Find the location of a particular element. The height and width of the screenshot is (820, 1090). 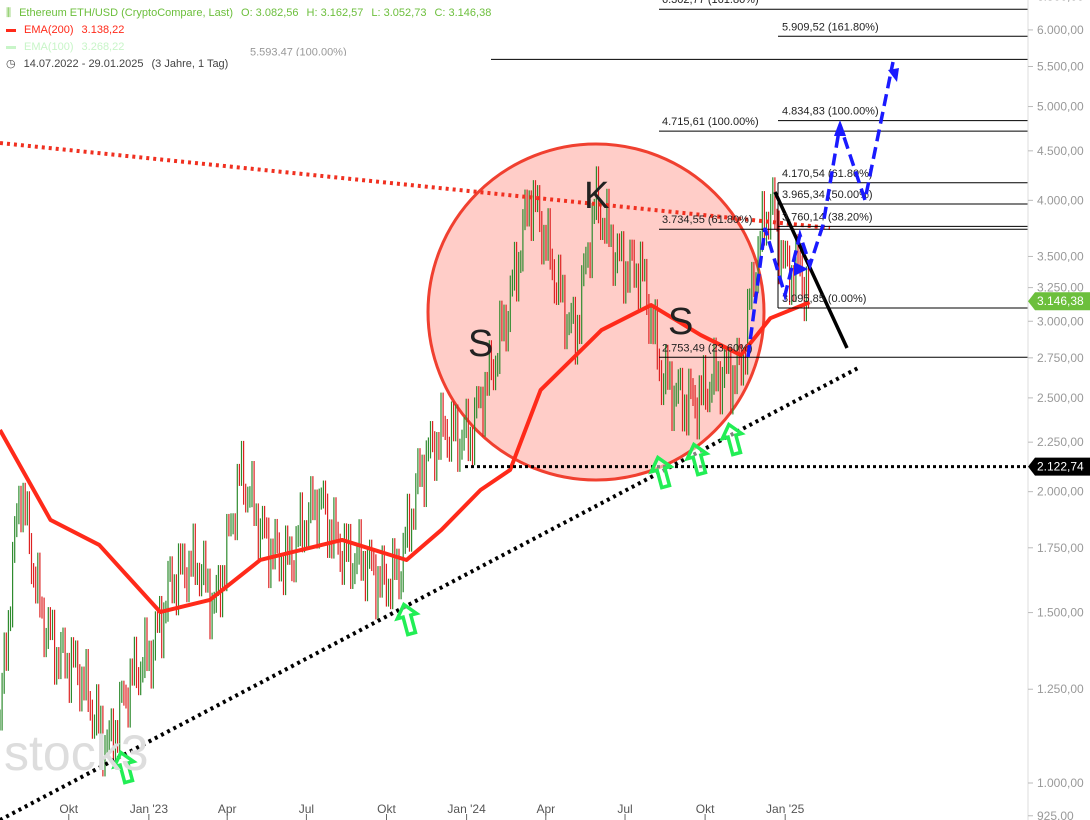

candle-icon: ⫼ is located at coordinates (9, 13).